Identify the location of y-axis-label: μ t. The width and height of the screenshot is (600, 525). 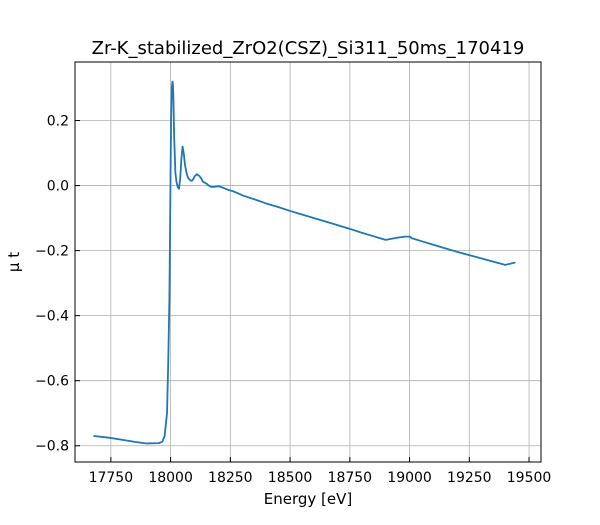
(14, 262).